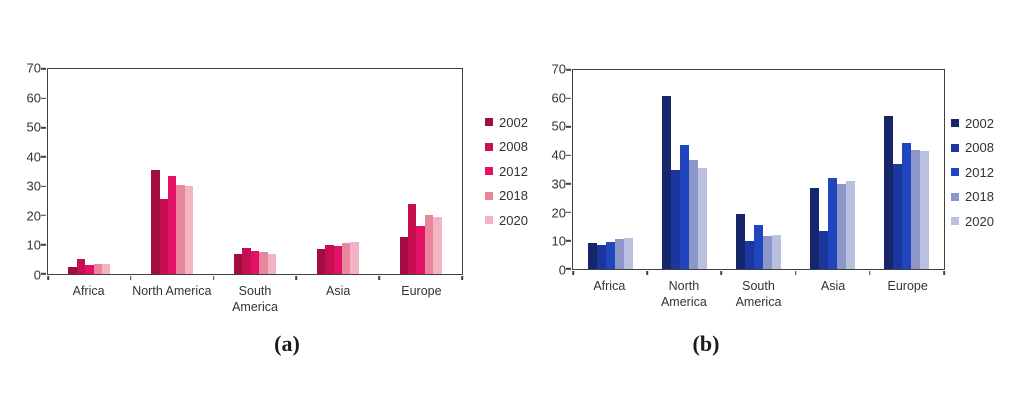  Describe the element at coordinates (513, 195) in the screenshot. I see `legend-label: 2018` at that location.